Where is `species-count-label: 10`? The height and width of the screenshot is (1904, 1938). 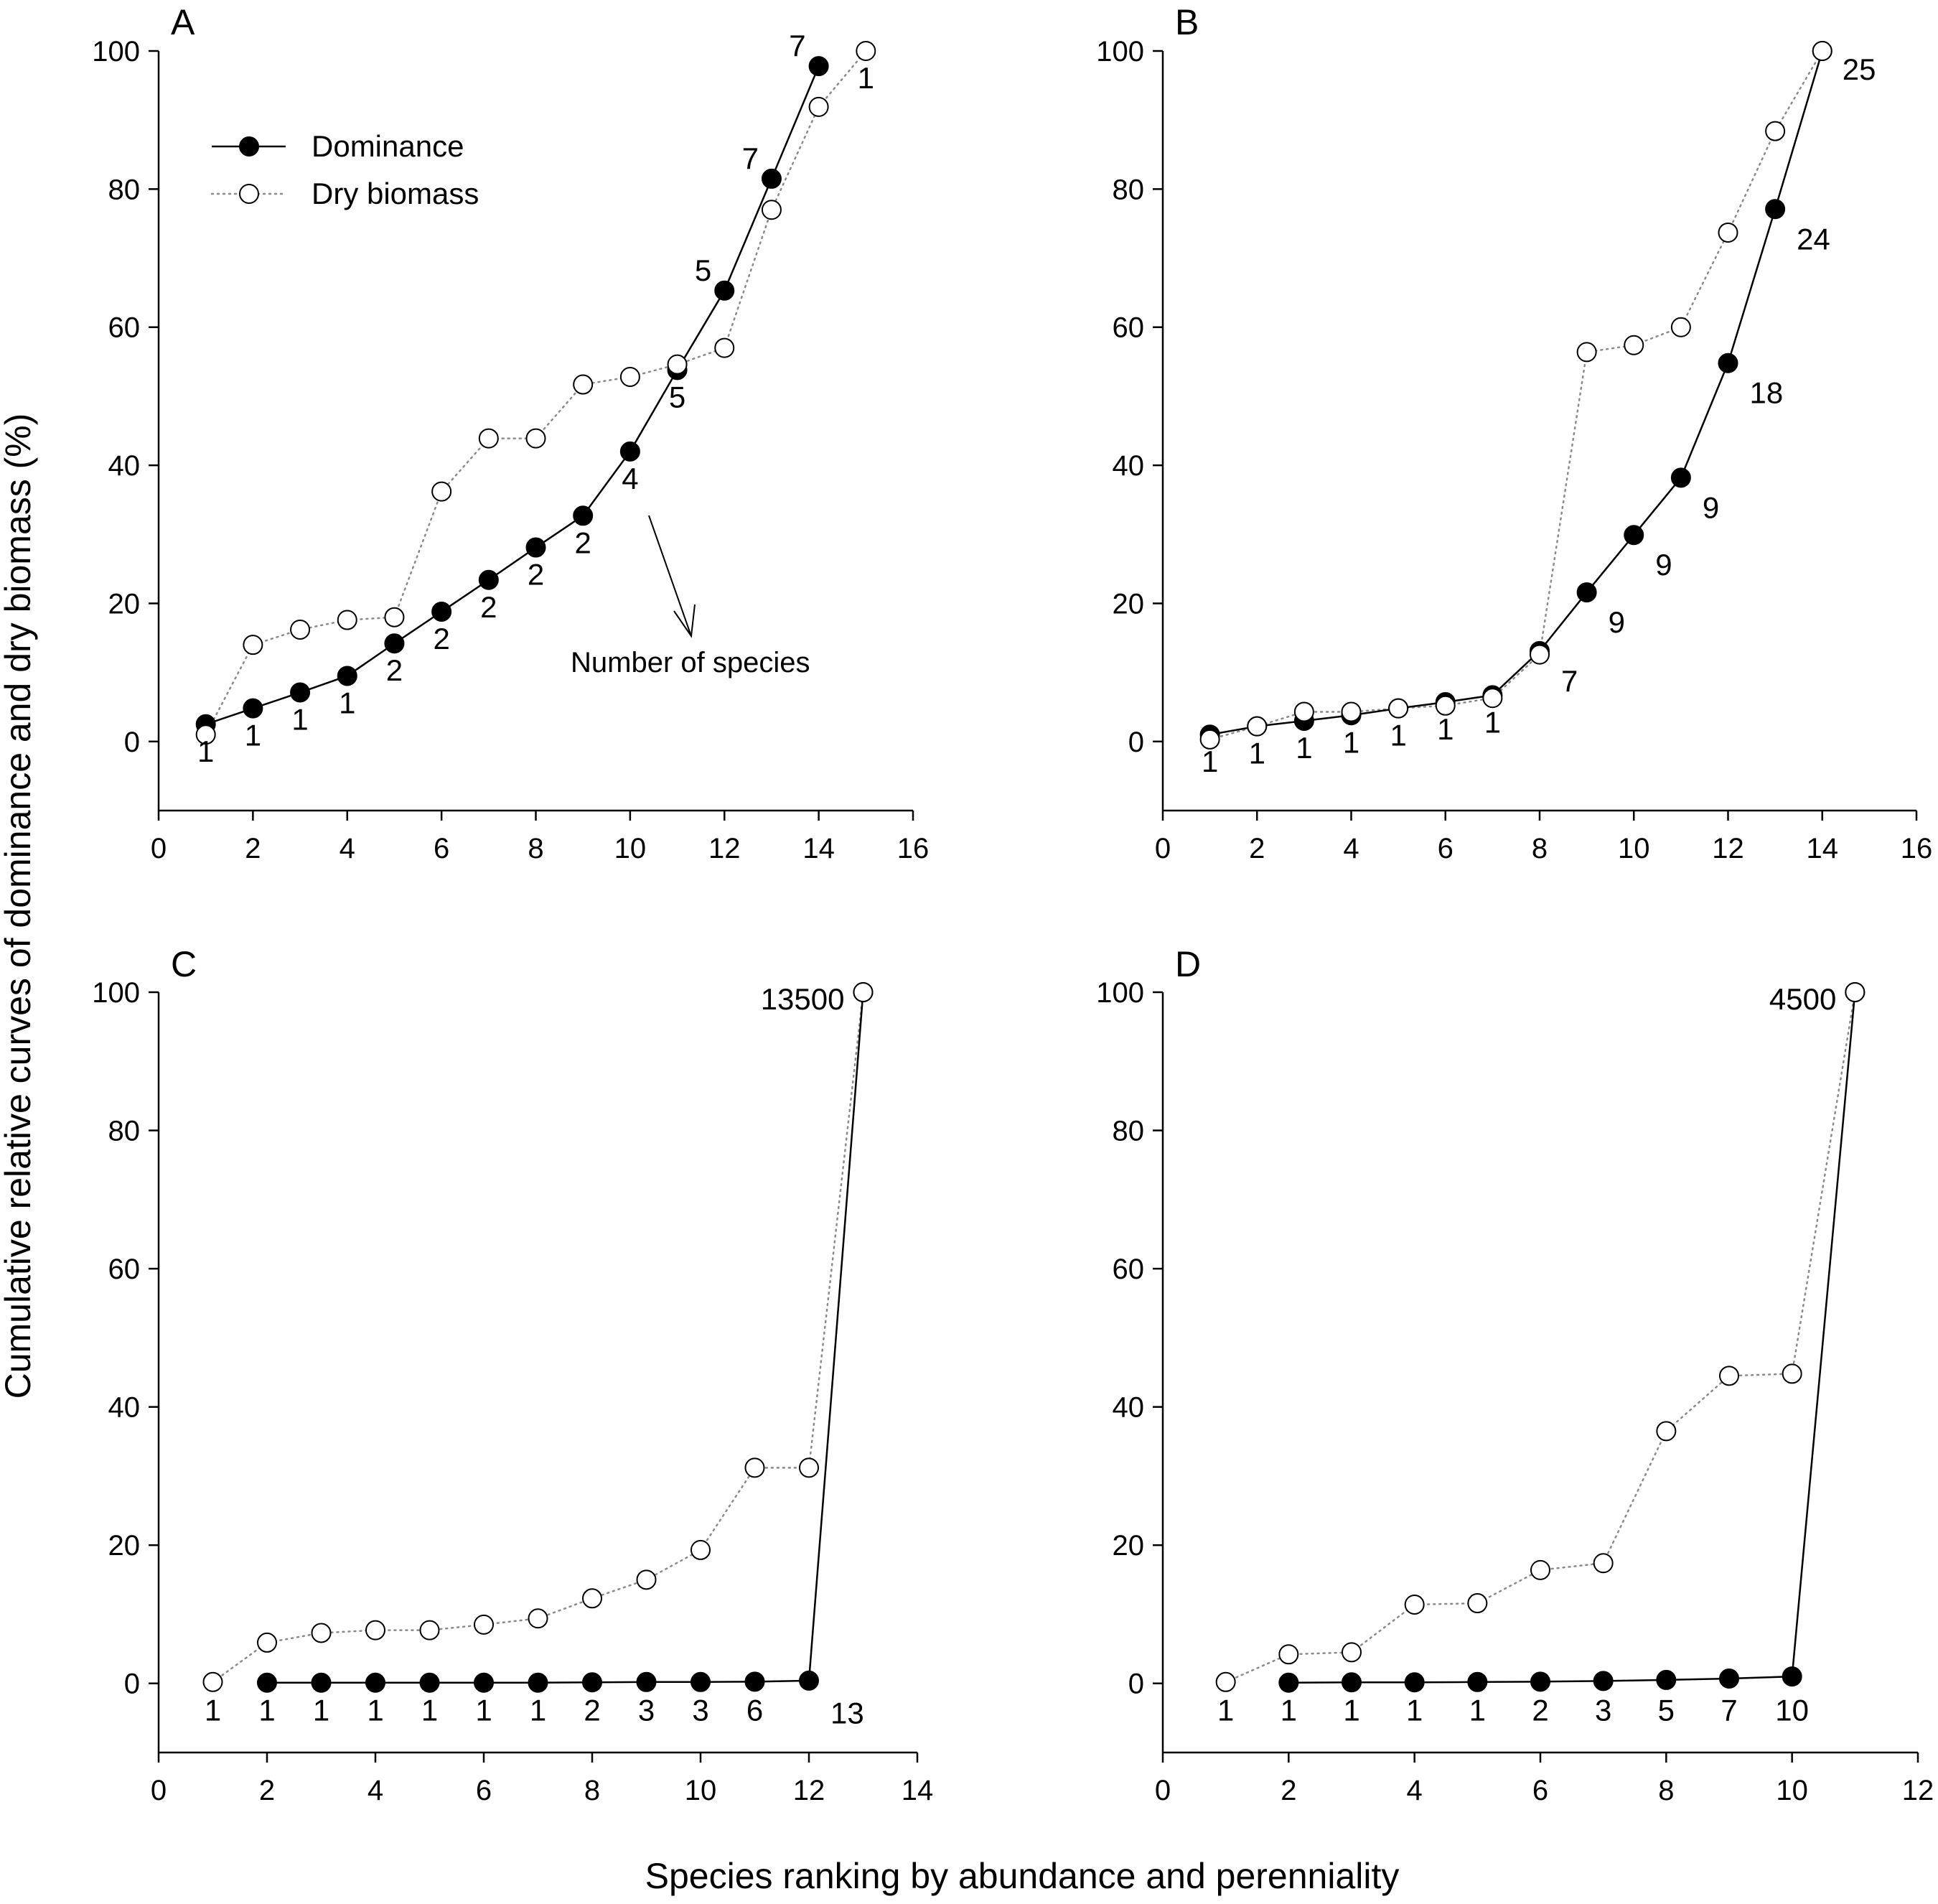 species-count-label: 10 is located at coordinates (1792, 1710).